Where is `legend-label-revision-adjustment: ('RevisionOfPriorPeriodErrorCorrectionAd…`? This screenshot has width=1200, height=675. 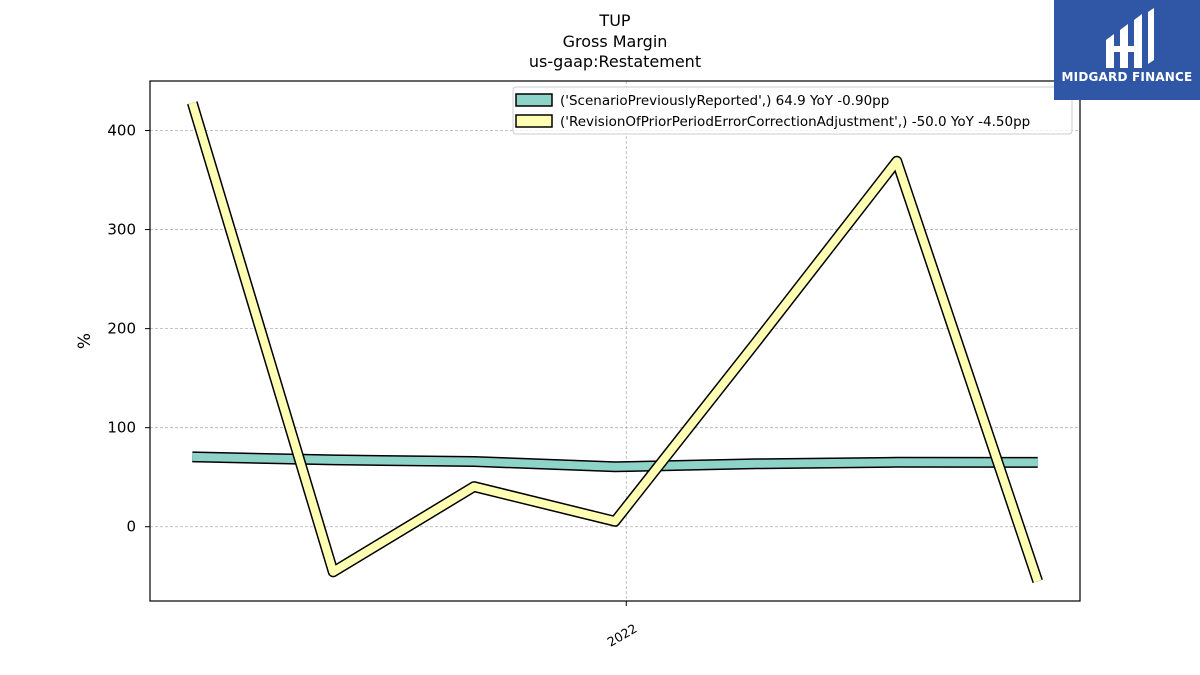 legend-label-revision-adjustment: ('RevisionOfPriorPeriodErrorCorrectionAd… is located at coordinates (795, 122).